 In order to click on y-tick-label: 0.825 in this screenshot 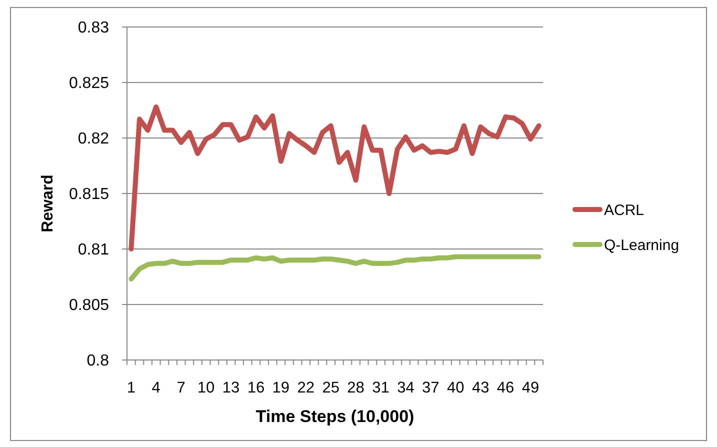, I will do `click(89, 83)`.